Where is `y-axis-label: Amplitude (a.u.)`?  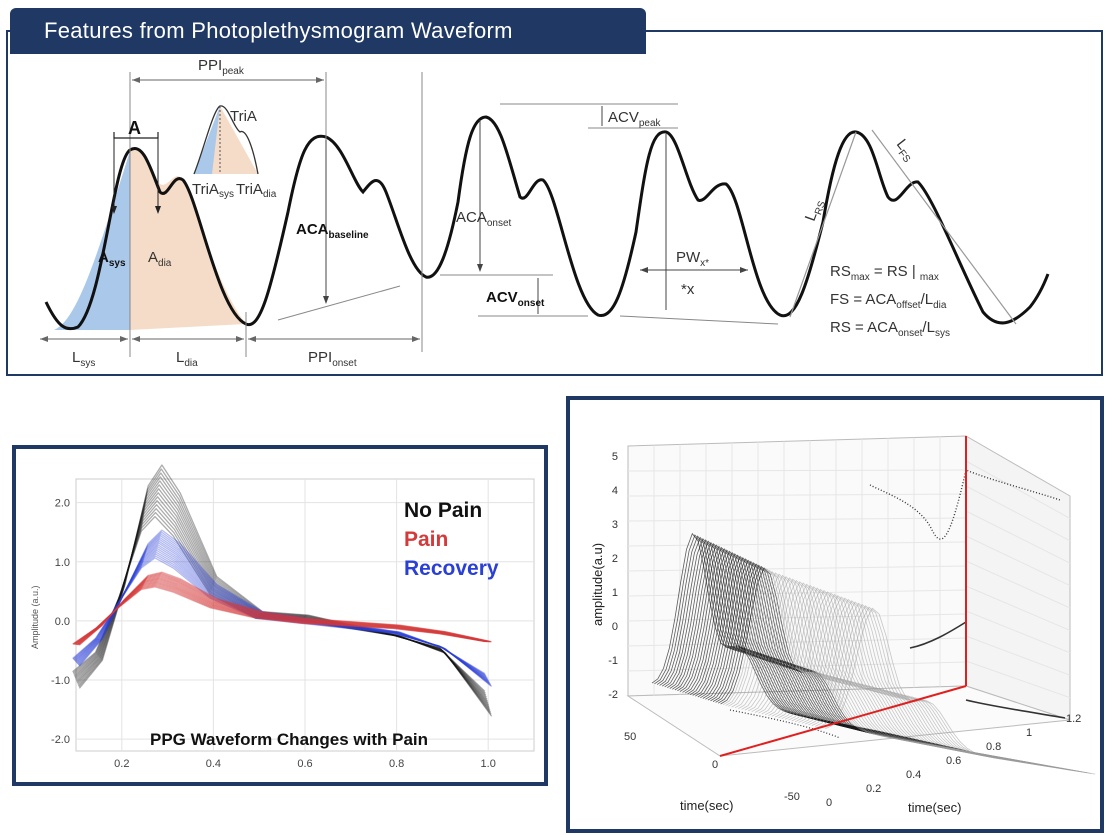
y-axis-label: Amplitude (a.u.) is located at coordinates (35, 617).